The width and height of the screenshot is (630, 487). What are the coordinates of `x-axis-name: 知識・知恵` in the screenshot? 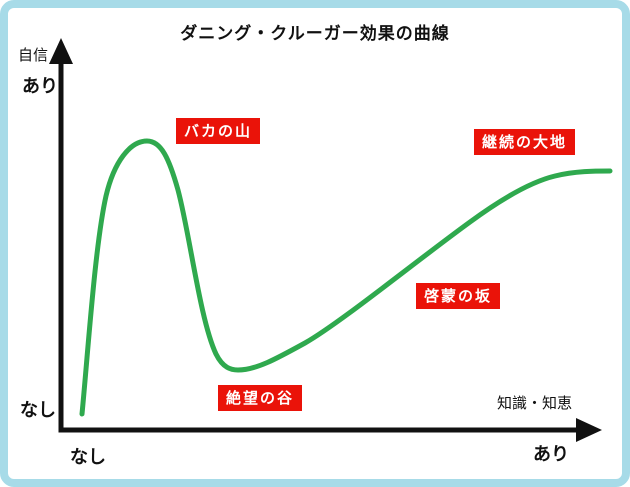 It's located at (535, 403).